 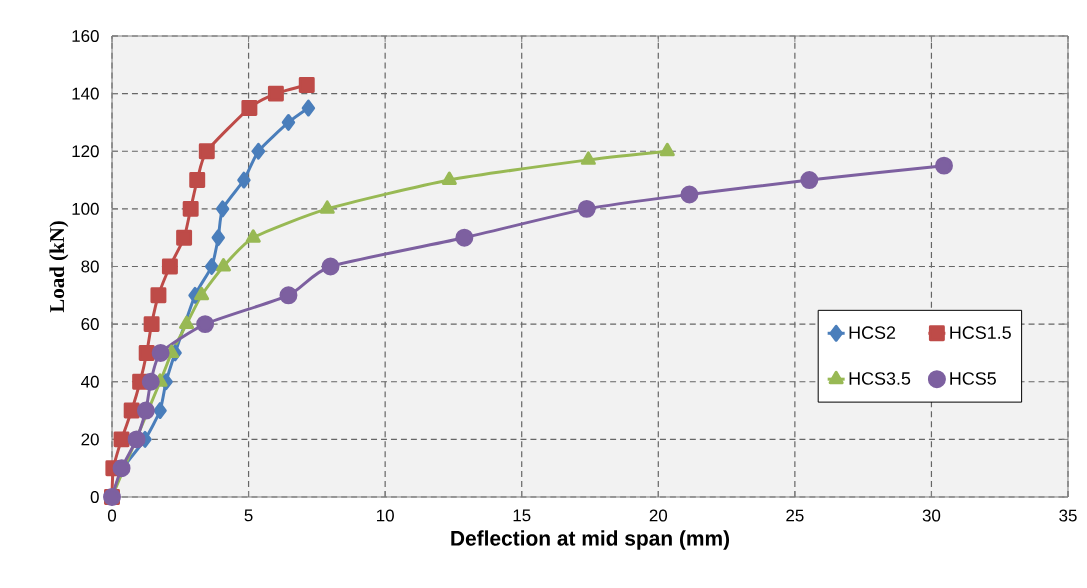 I want to click on legend-label: HCS1.5, so click(x=980, y=332).